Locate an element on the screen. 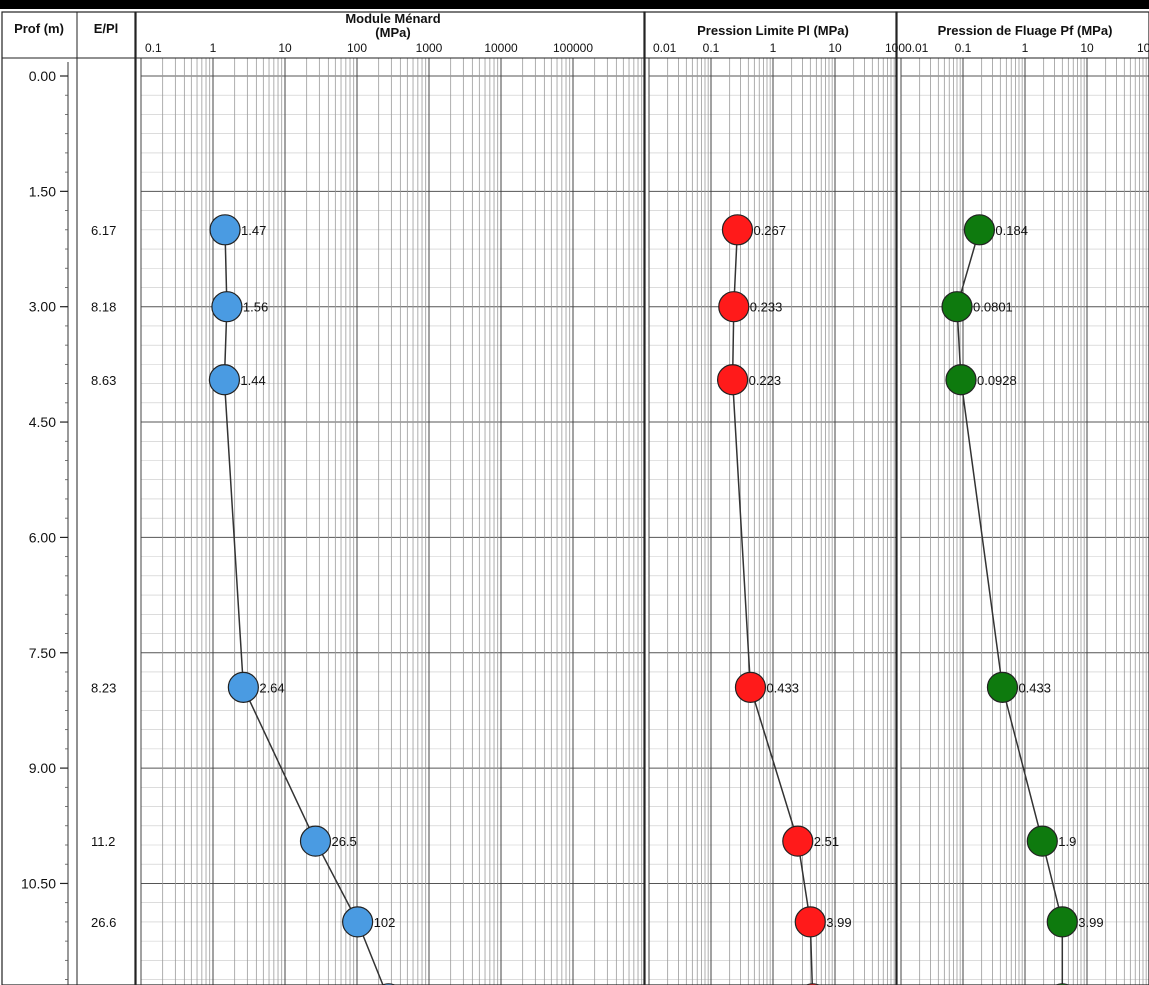  depth-tick-label: 10.50 is located at coordinates (38, 883).